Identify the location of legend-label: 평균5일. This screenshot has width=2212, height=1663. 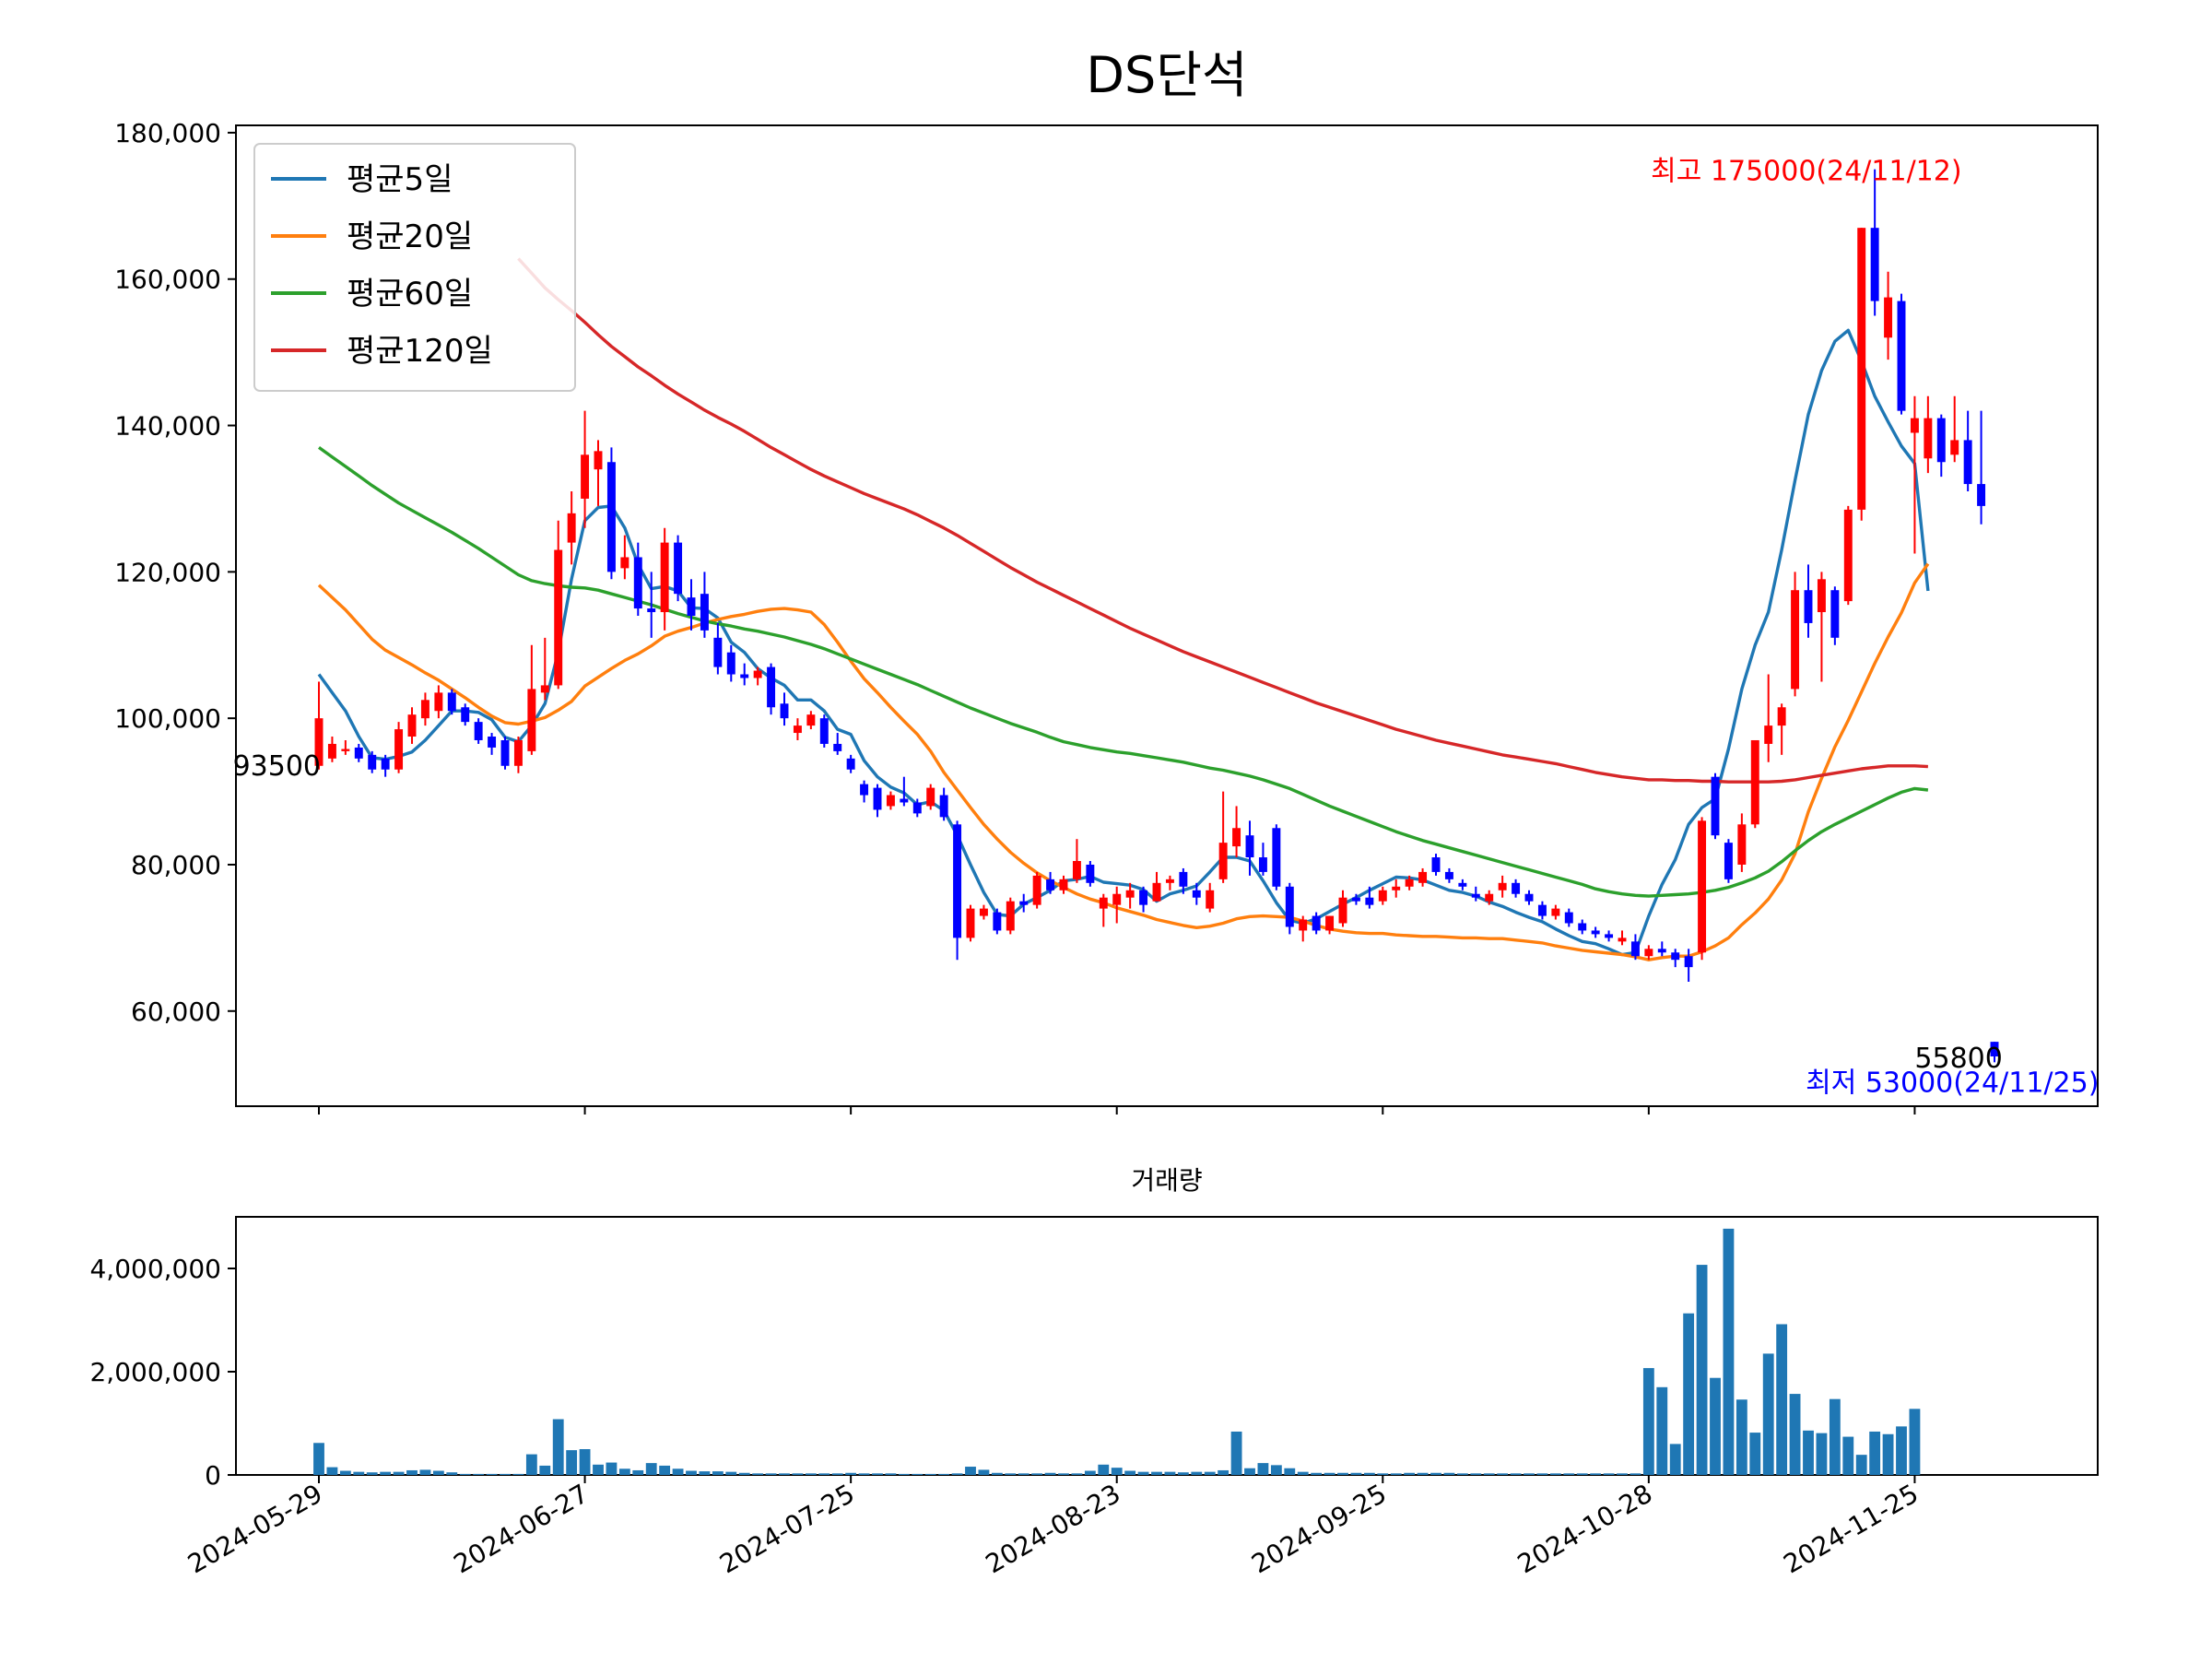
(400, 179).